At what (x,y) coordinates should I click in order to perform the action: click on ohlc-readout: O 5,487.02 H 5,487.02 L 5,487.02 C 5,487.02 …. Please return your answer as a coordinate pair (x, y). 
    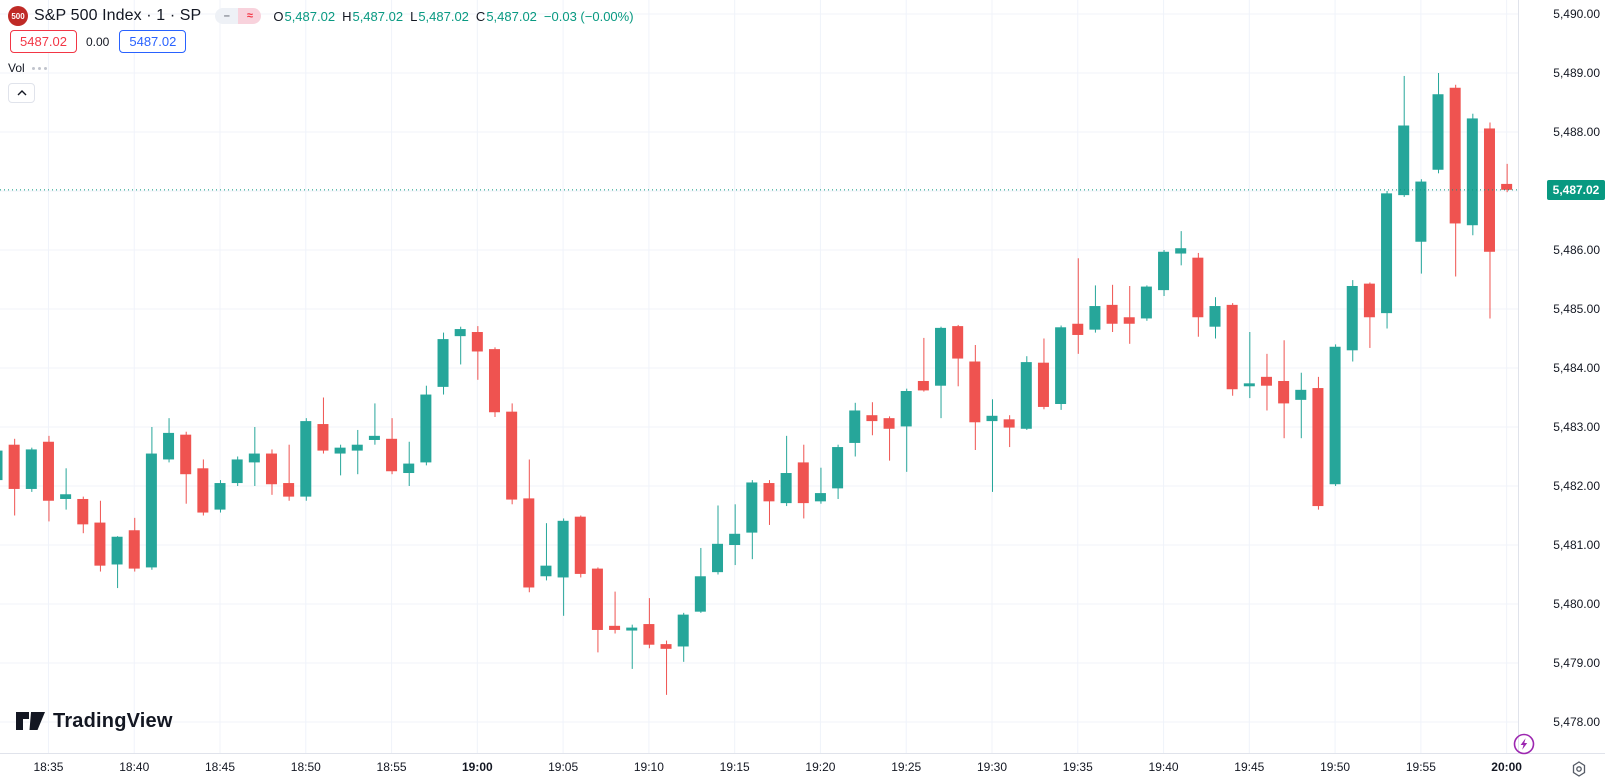
    Looking at the image, I should click on (453, 16).